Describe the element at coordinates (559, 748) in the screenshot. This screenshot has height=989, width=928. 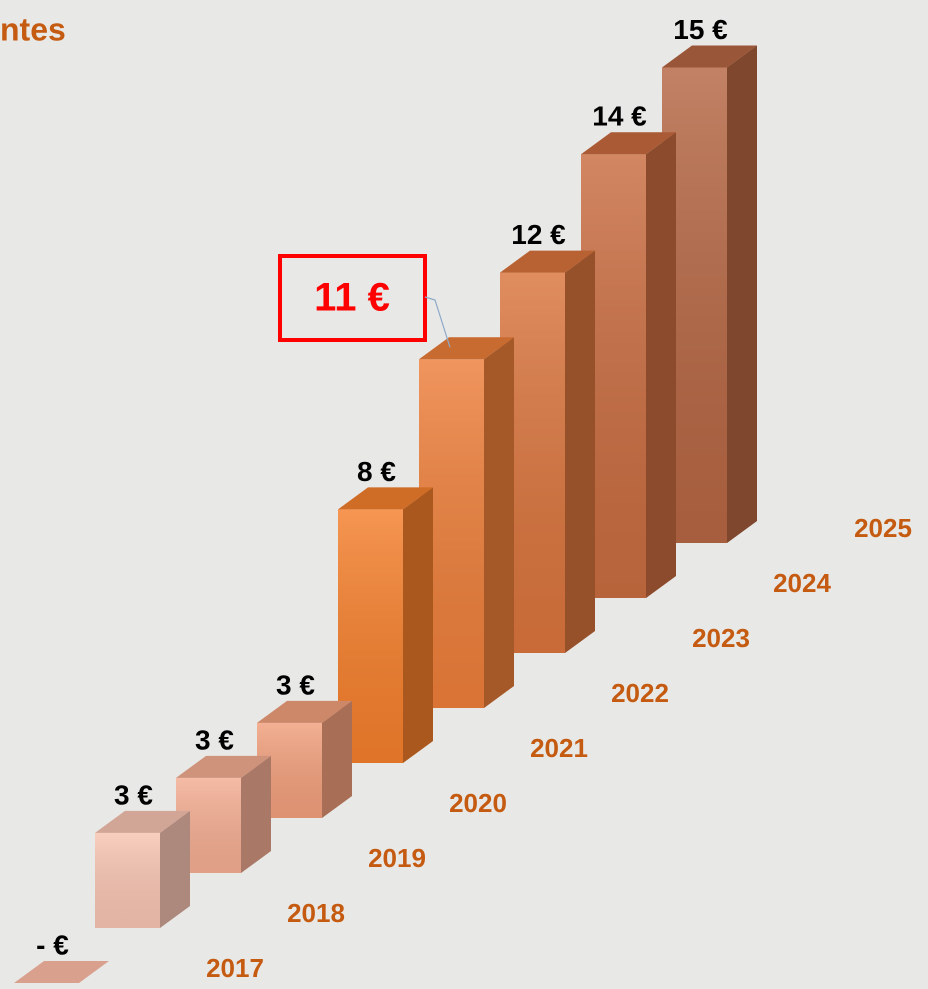
I see `x-tick-label: 2021` at that location.